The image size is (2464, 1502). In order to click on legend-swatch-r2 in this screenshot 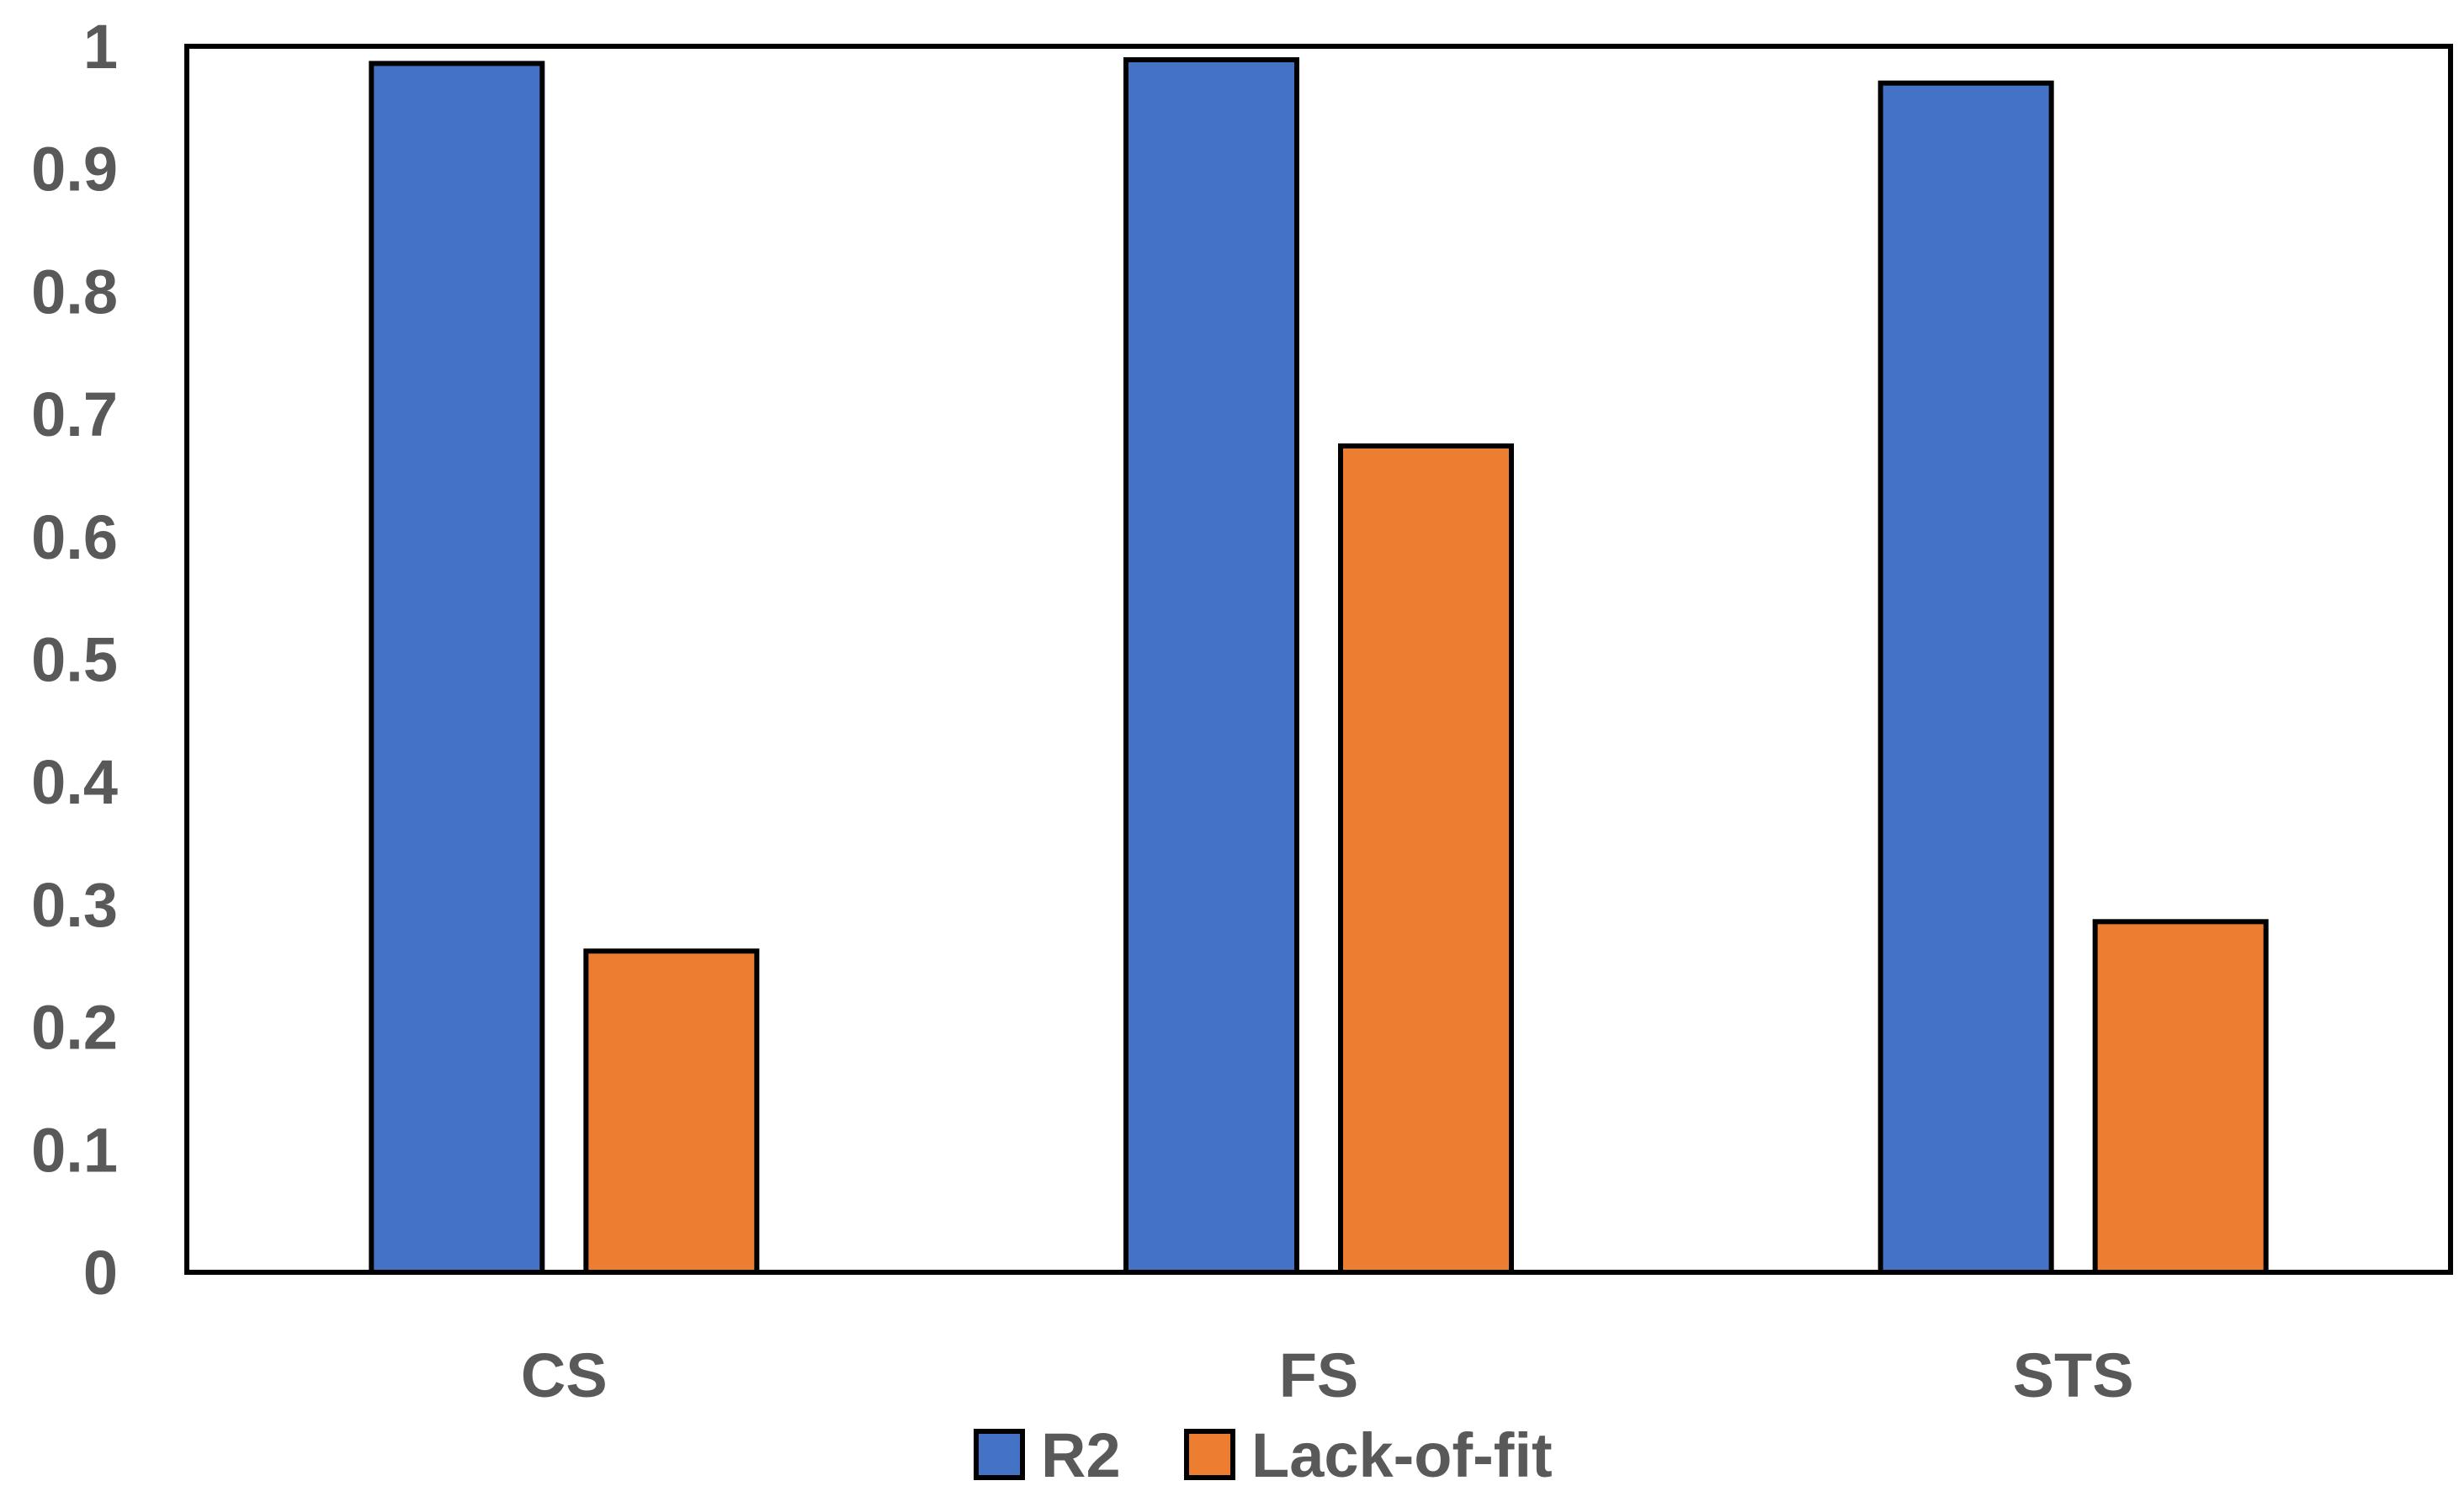, I will do `click(999, 1454)`.